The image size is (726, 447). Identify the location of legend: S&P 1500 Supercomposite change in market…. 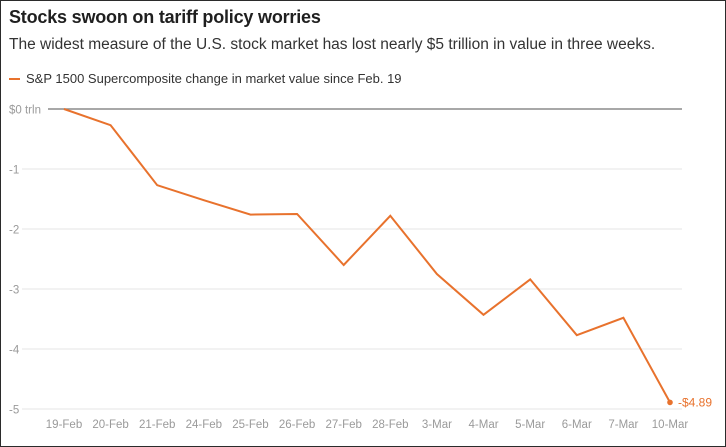
(205, 78).